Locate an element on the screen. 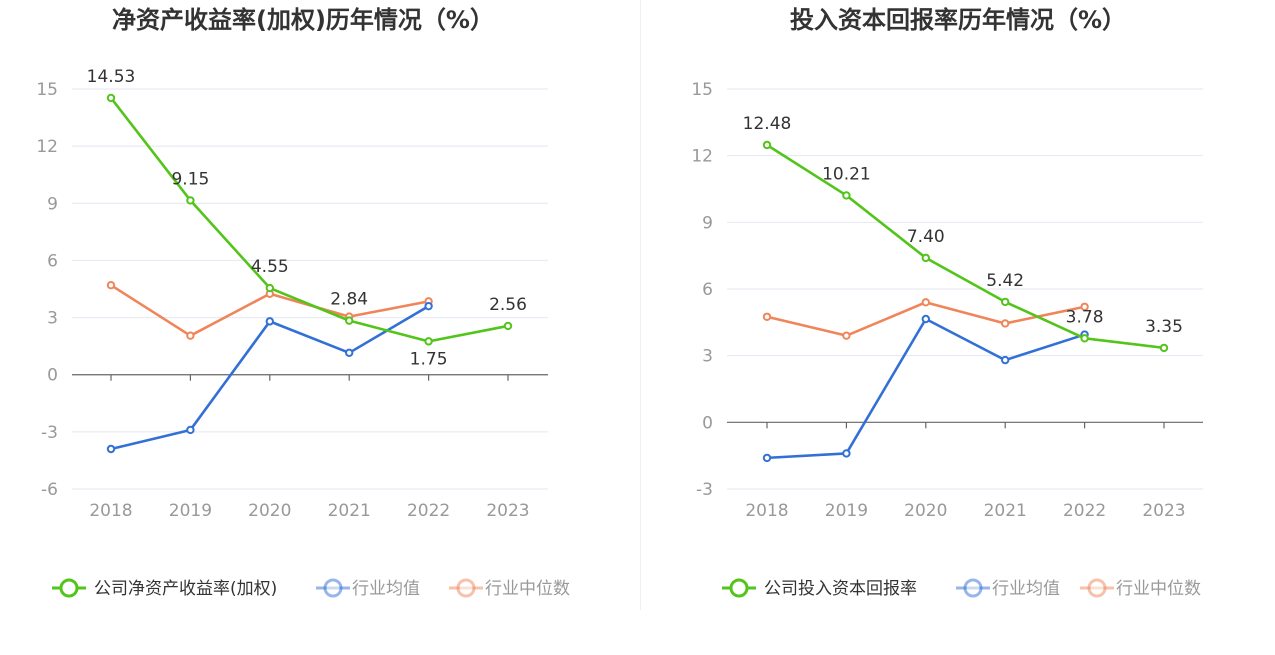 The height and width of the screenshot is (655, 1275). data-label: 10.21 is located at coordinates (846, 174).